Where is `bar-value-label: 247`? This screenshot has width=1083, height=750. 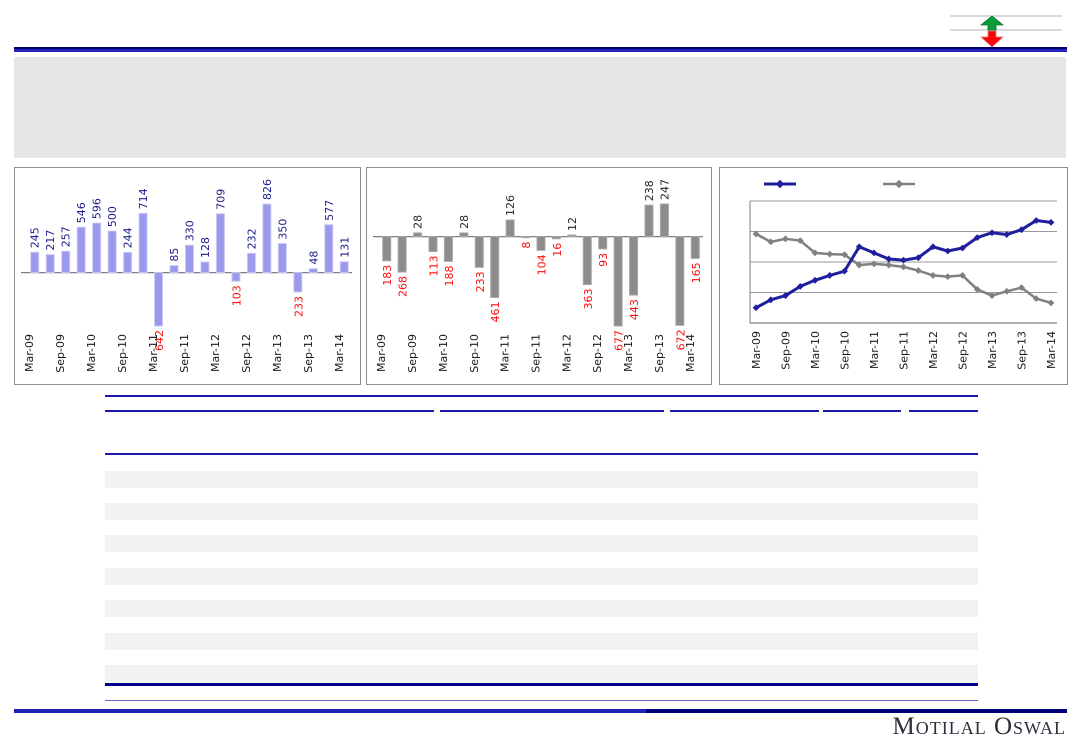
bar-value-label: 247 is located at coordinates (664, 189).